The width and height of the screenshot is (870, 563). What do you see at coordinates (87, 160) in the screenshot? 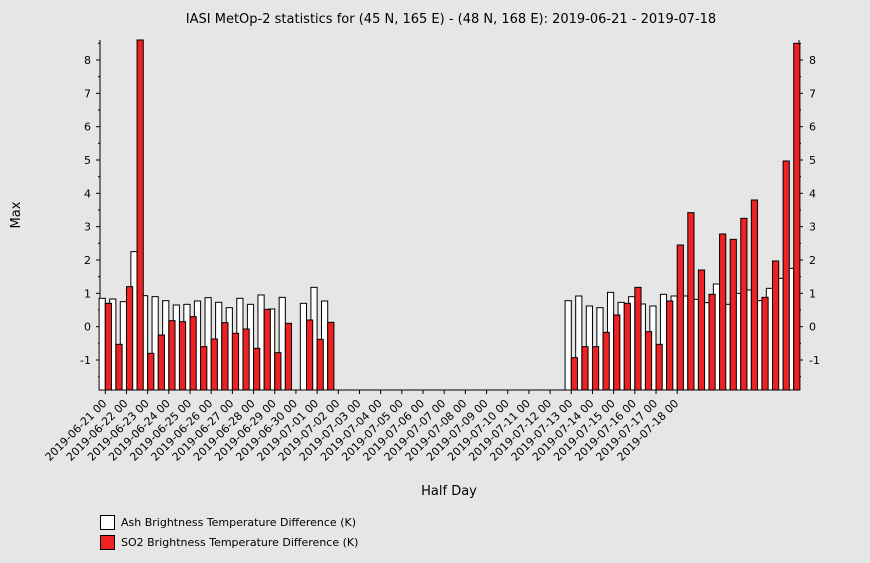
I see `y-tick-label: 5` at bounding box center [87, 160].